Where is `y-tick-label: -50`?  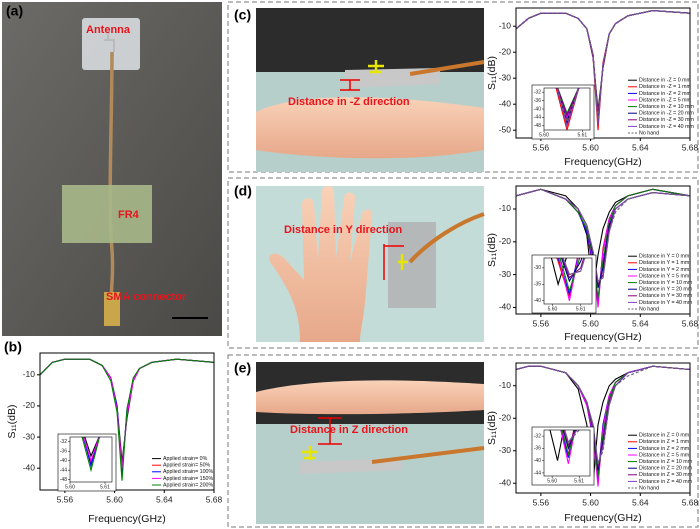
y-tick-label: -50 is located at coordinates (505, 129).